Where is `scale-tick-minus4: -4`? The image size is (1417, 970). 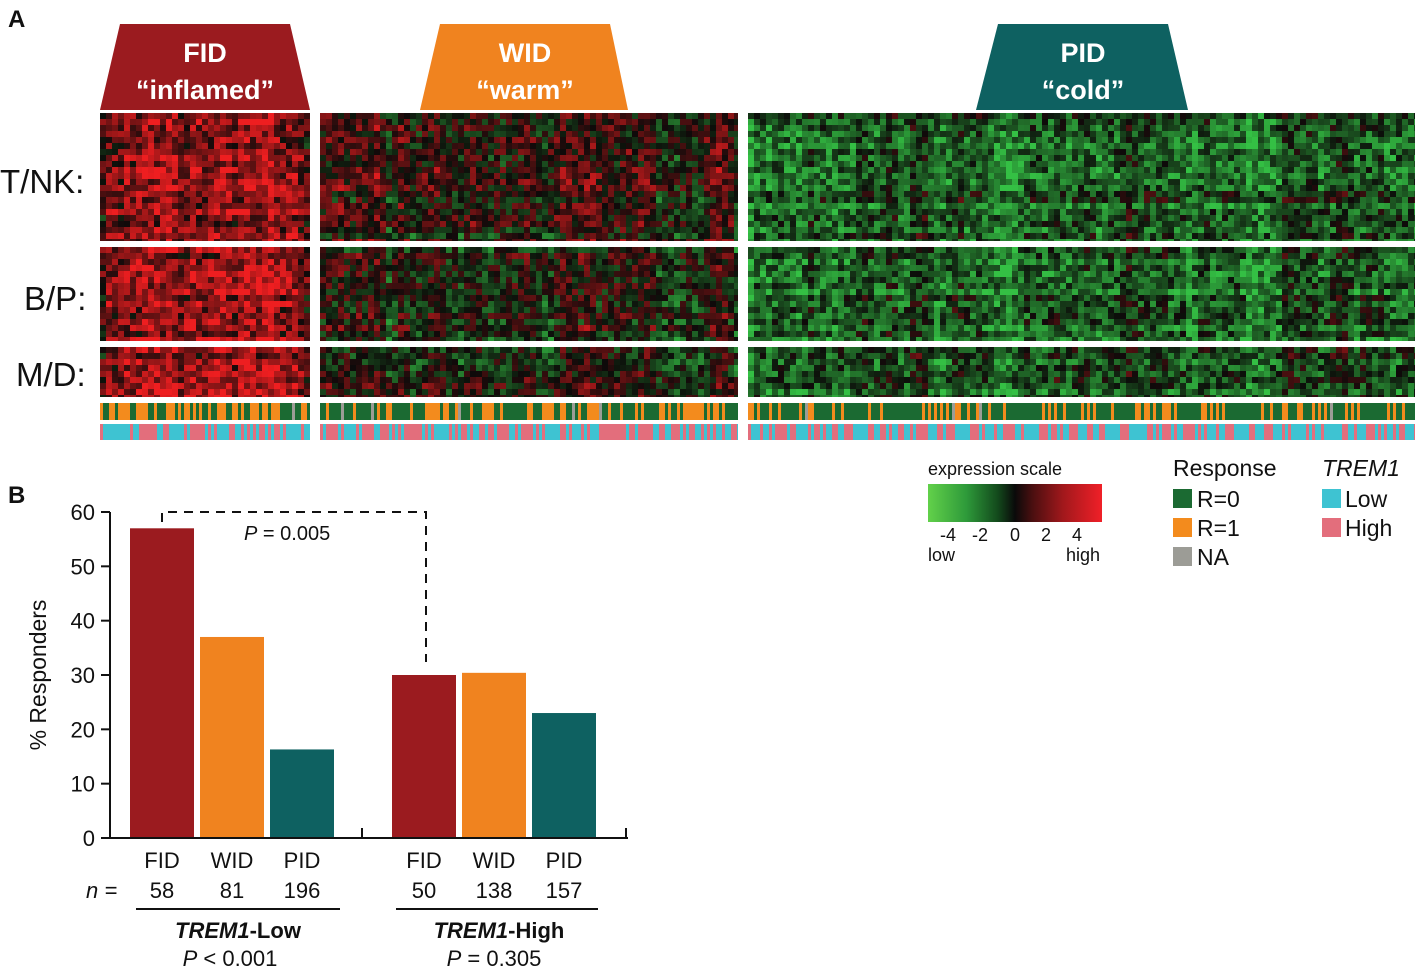 scale-tick-minus4: -4 is located at coordinates (948, 535).